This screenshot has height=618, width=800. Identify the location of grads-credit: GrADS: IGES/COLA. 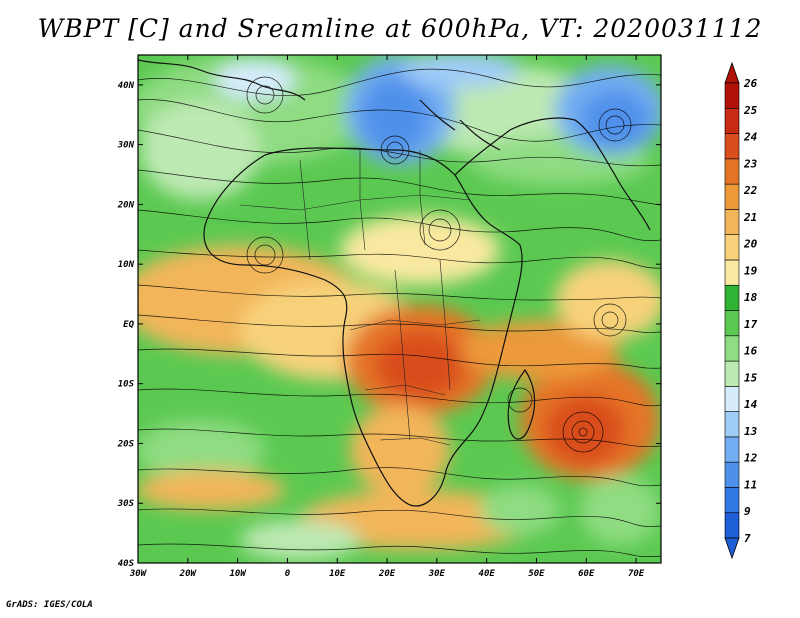
(49, 605).